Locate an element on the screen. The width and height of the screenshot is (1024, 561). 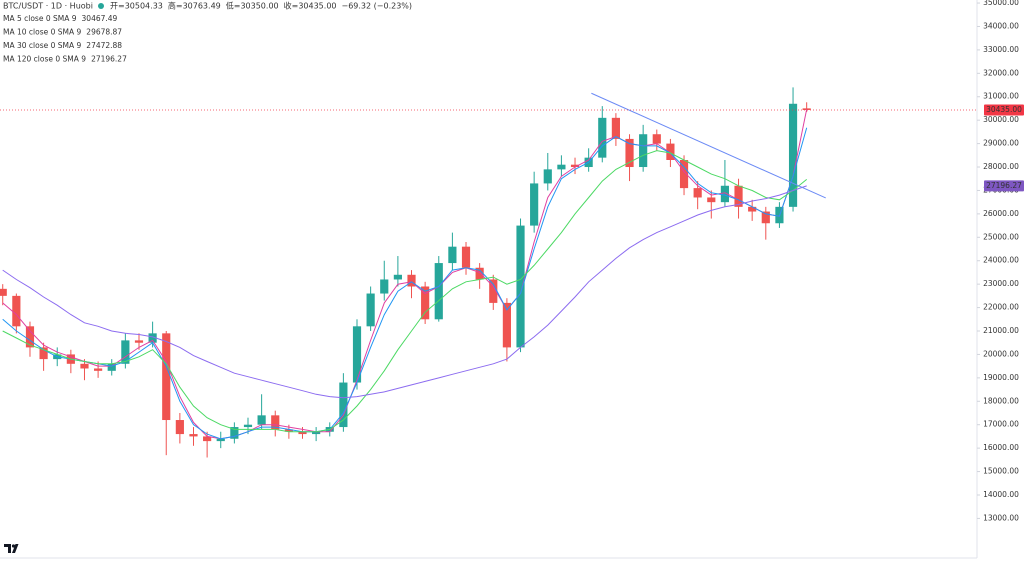
ohlc-value: 高=30763.49 is located at coordinates (194, 6).